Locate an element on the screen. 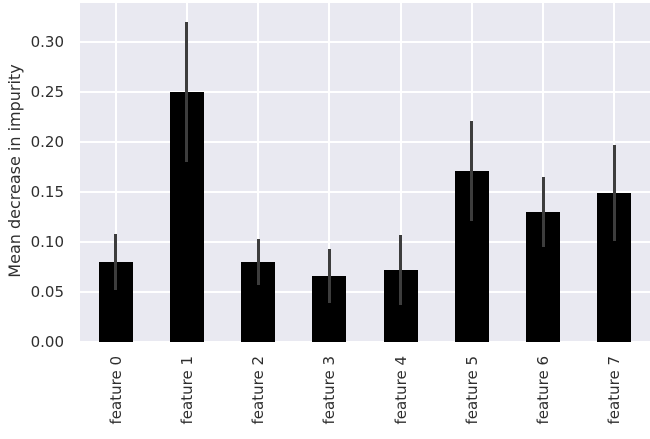  x-tick-label: feature 2 is located at coordinates (258, 390).